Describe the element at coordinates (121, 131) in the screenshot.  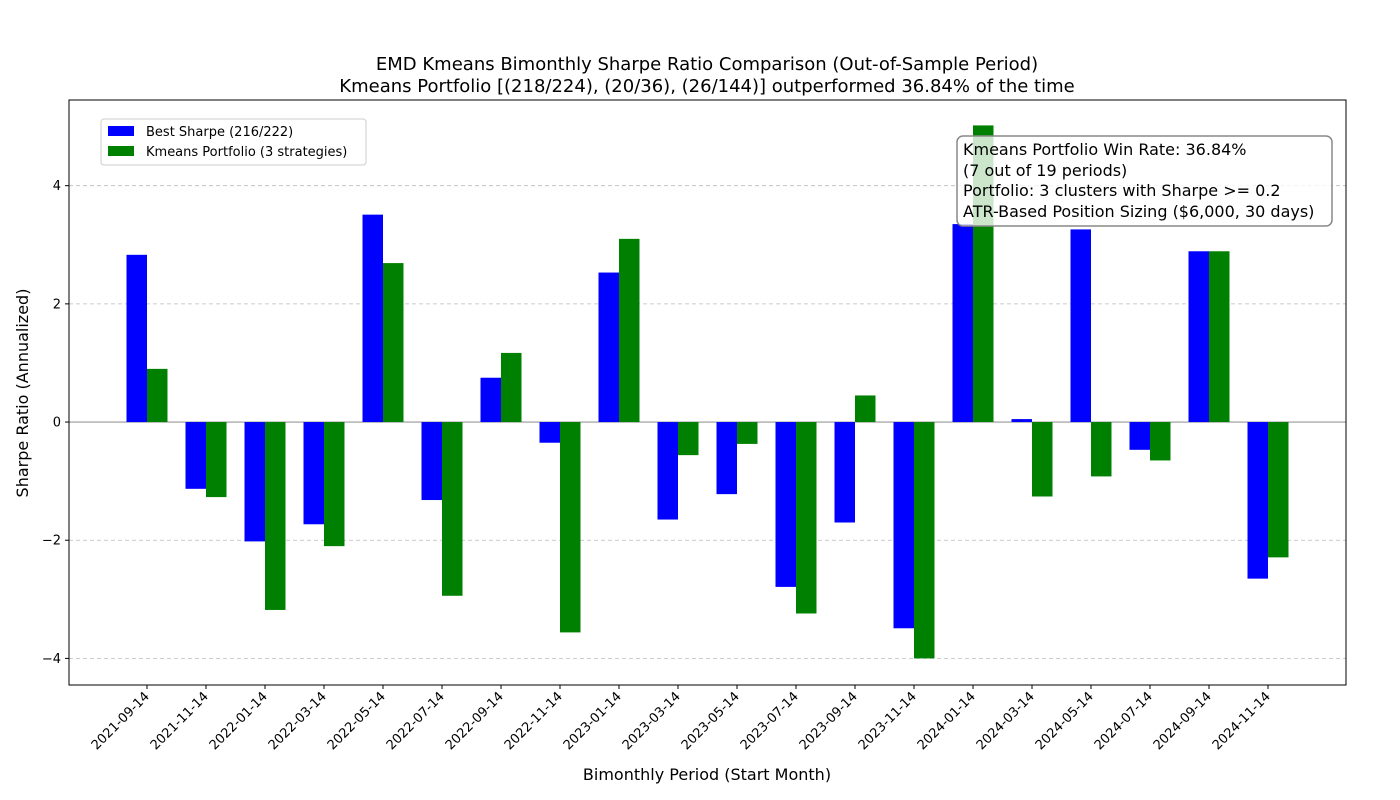
I see `legend-swatch-best-sharpe` at that location.